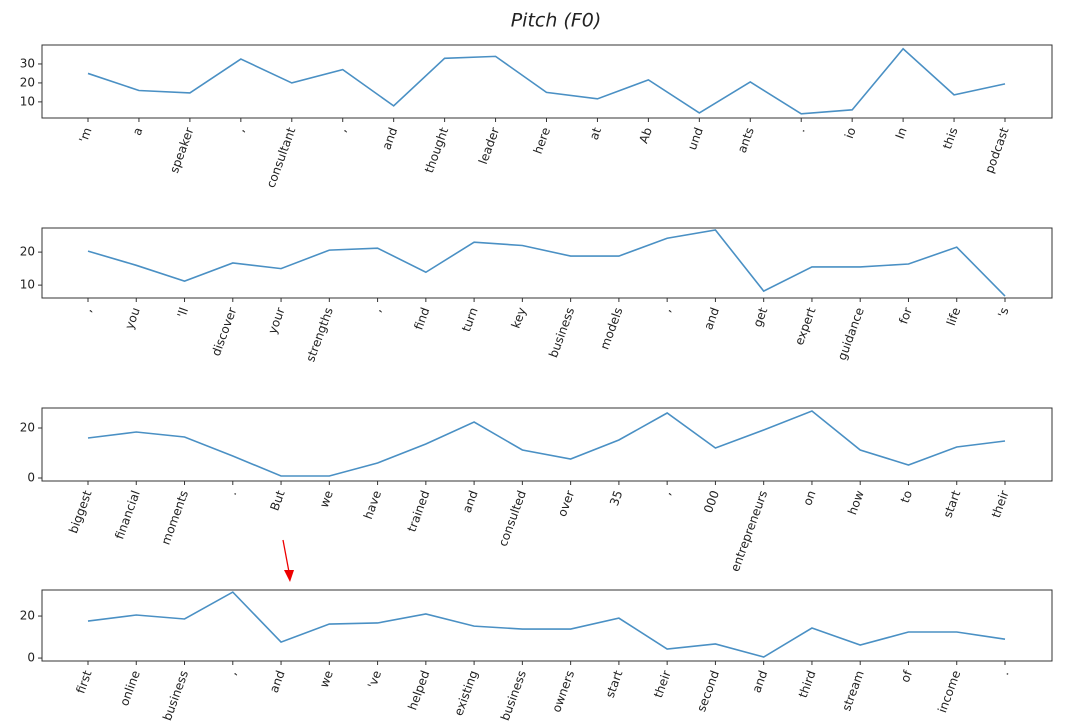 Image resolution: width=1080 pixels, height=727 pixels. Describe the element at coordinates (851, 334) in the screenshot. I see `x-tick-label: guidance` at that location.